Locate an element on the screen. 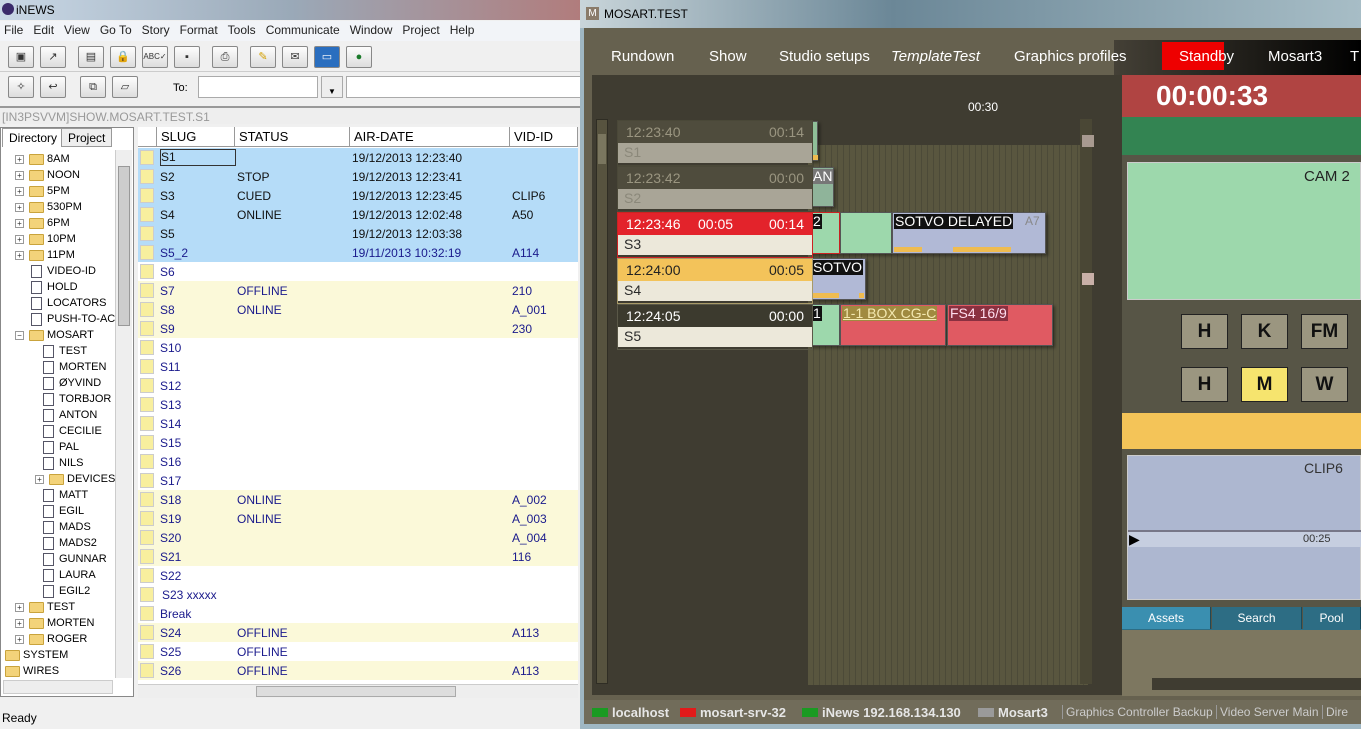 The width and height of the screenshot is (1361, 729). tree-item: ØYVIND is located at coordinates (58, 384).